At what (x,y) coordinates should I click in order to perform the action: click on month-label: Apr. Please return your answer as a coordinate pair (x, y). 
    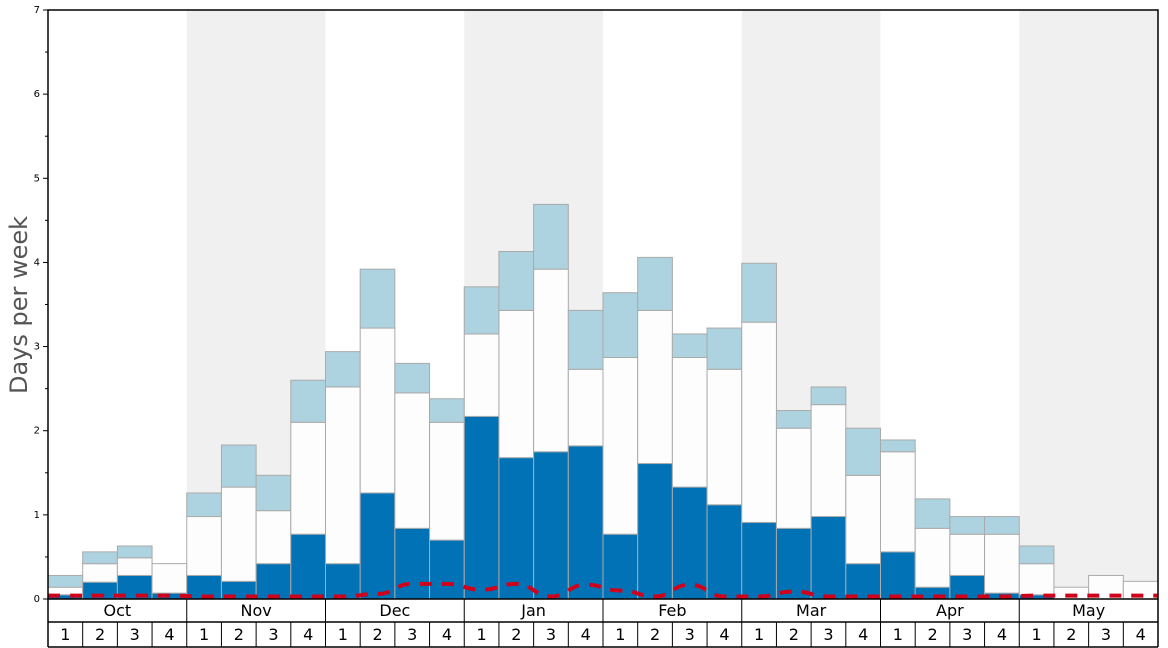
    Looking at the image, I should click on (950, 610).